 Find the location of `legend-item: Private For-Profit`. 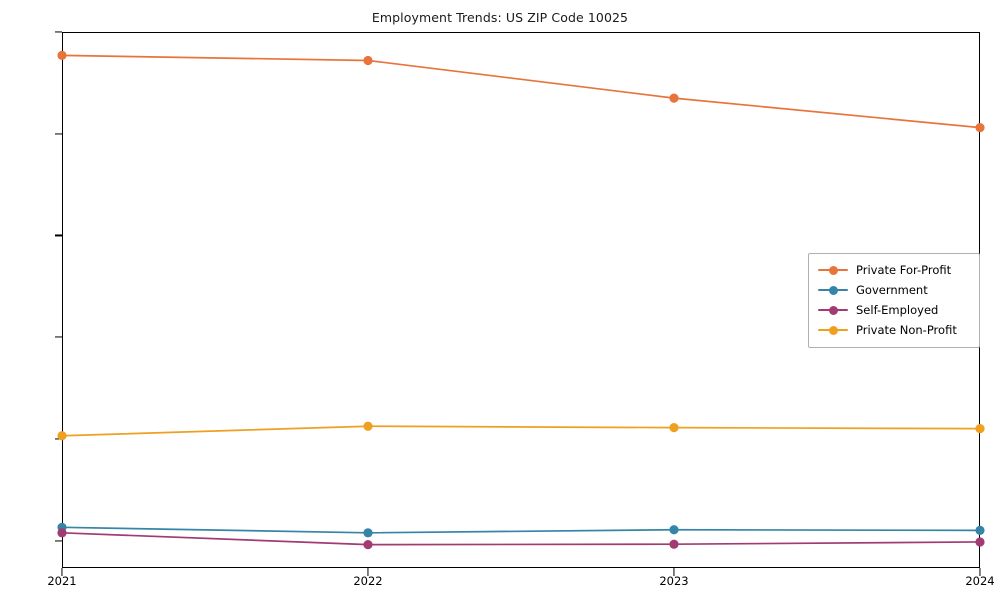

legend-item: Private For-Profit is located at coordinates (894, 270).